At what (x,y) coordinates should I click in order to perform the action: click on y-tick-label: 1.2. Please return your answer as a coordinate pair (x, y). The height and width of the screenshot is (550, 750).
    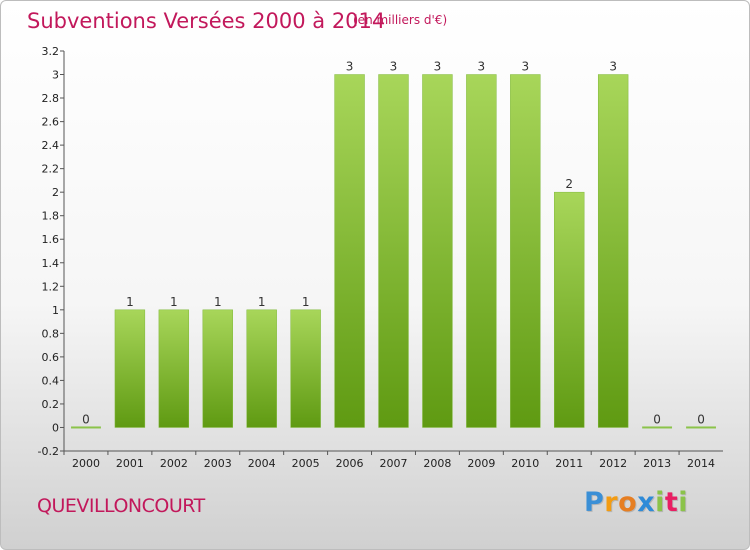
    Looking at the image, I should click on (51, 286).